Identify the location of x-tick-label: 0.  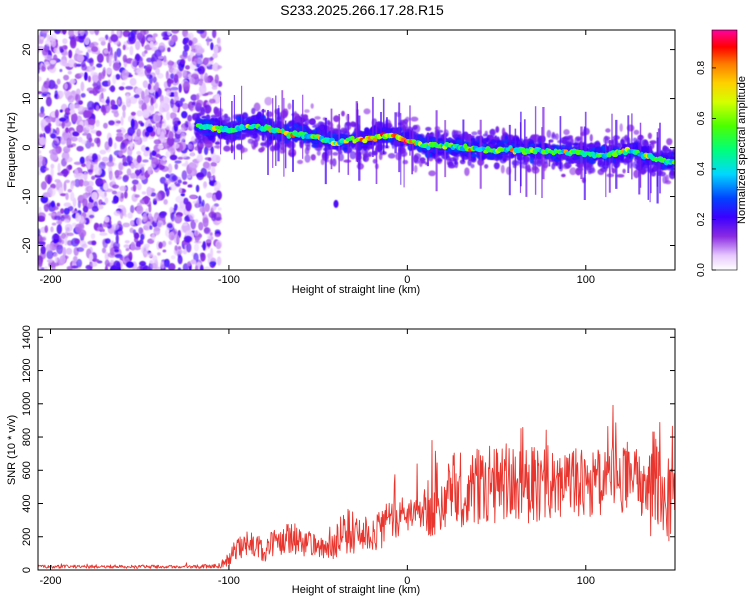
(407, 581).